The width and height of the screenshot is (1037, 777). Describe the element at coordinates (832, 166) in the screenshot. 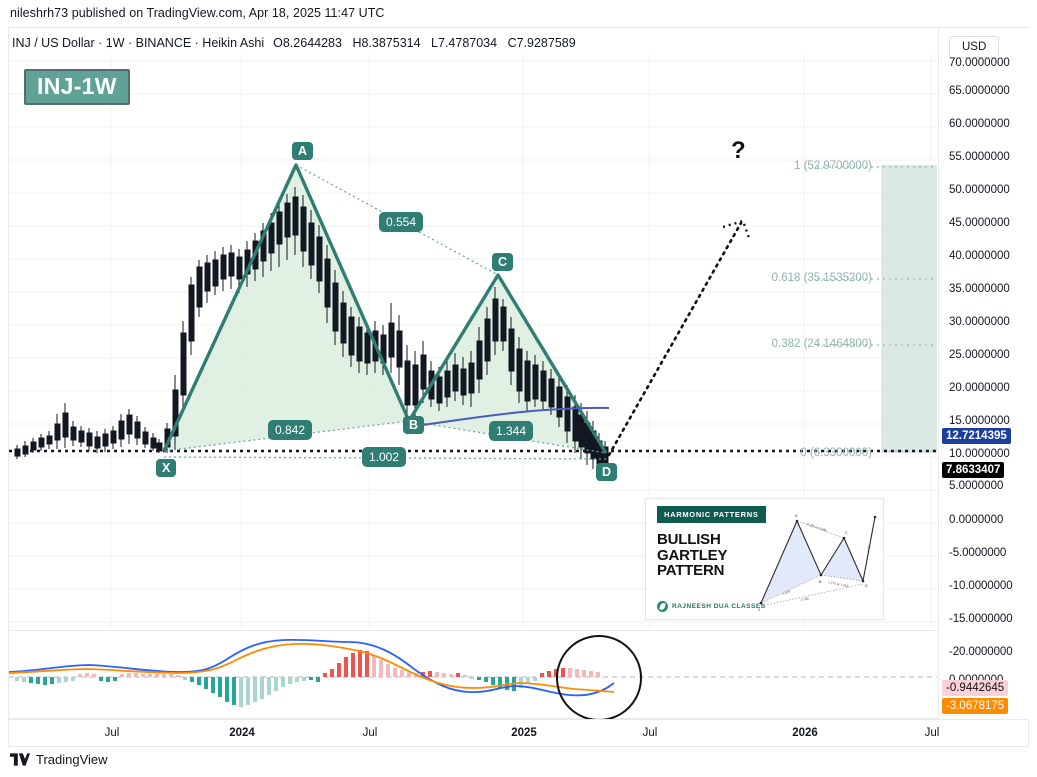

I see `fib-level-1: 1 (52.9700000)` at that location.